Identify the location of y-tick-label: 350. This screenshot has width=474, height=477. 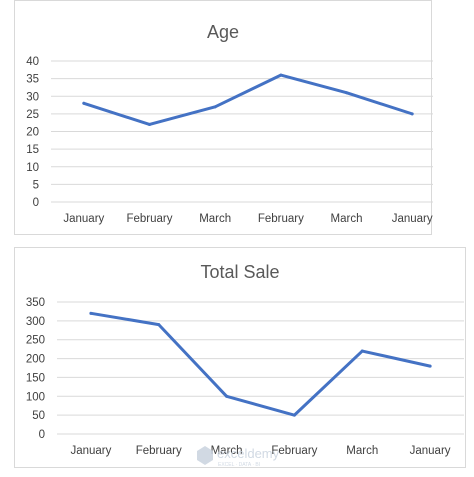
(35, 303).